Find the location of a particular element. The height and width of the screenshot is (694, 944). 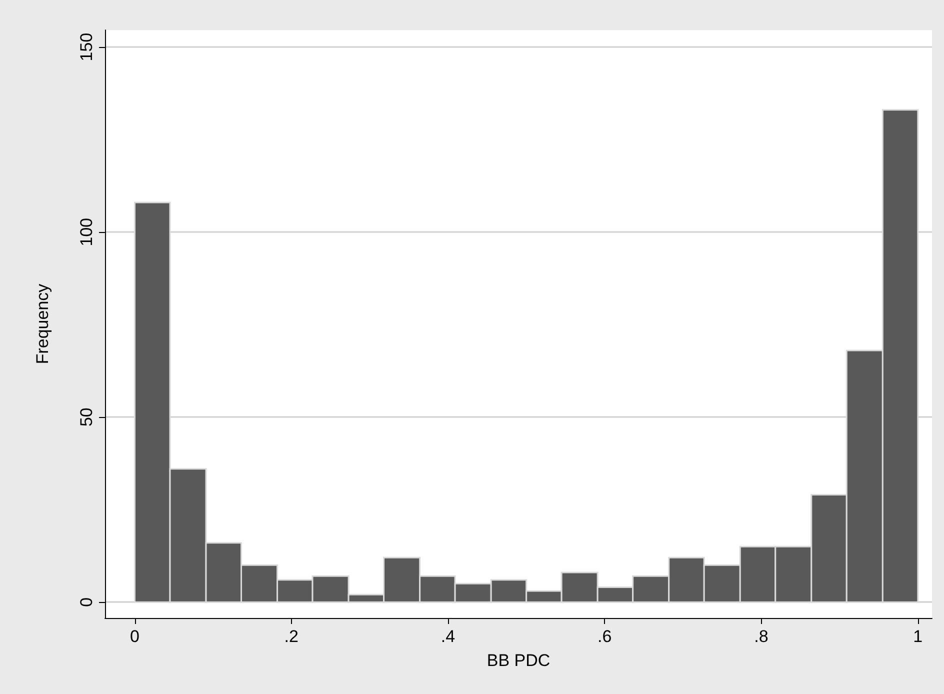

y-axis-title: Frequency is located at coordinates (42, 323).